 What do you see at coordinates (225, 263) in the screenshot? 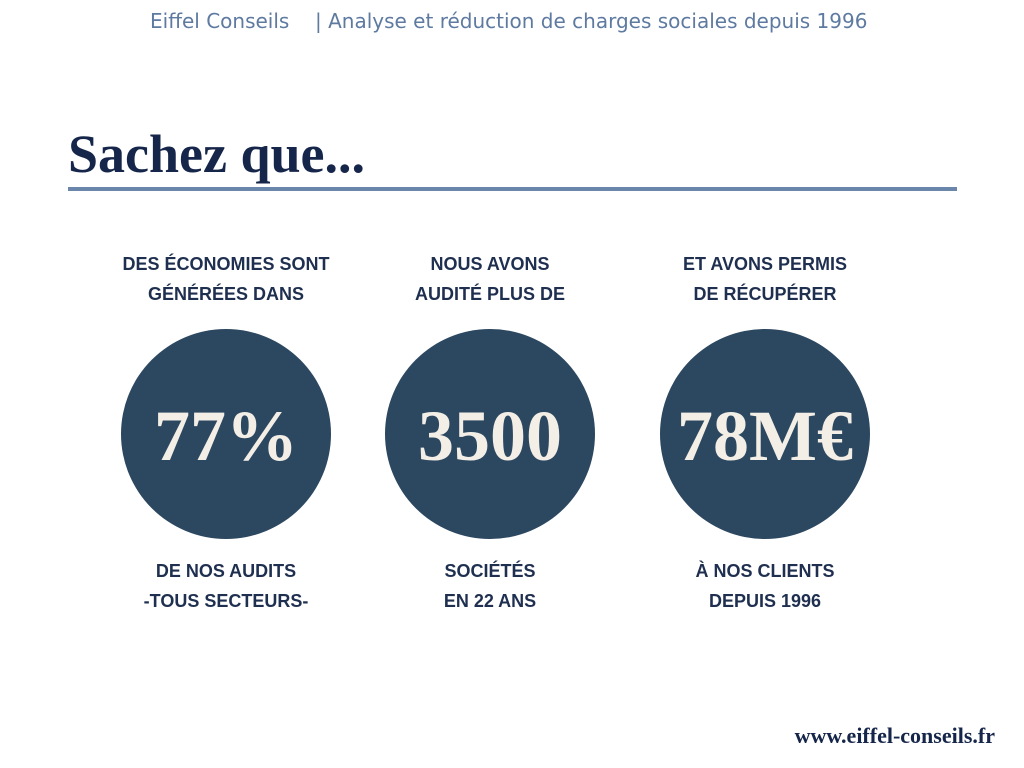
I see `stat-top-line: DES ÉCONOMIES SONT` at bounding box center [225, 263].